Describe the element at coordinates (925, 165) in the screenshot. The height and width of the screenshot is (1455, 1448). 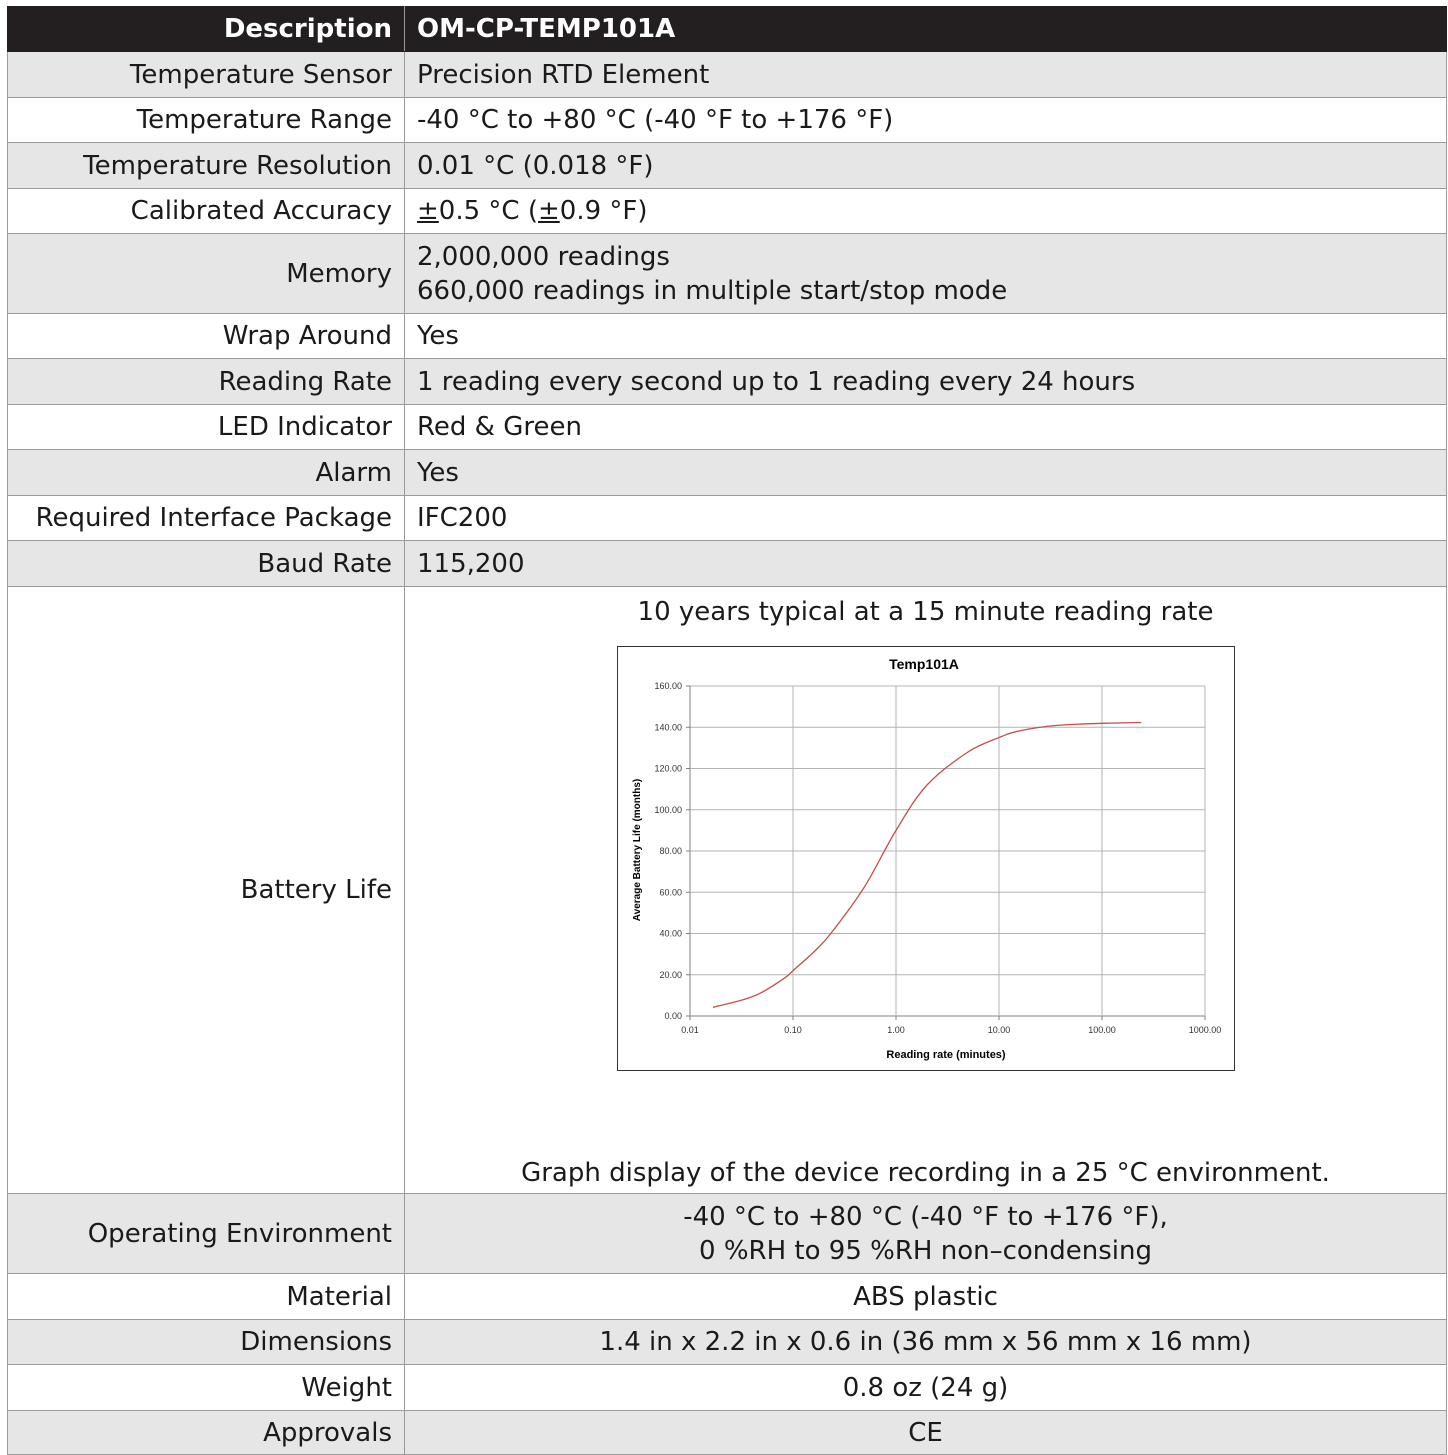
I see `row-value: 0.01 °C (0.018 °F)` at that location.